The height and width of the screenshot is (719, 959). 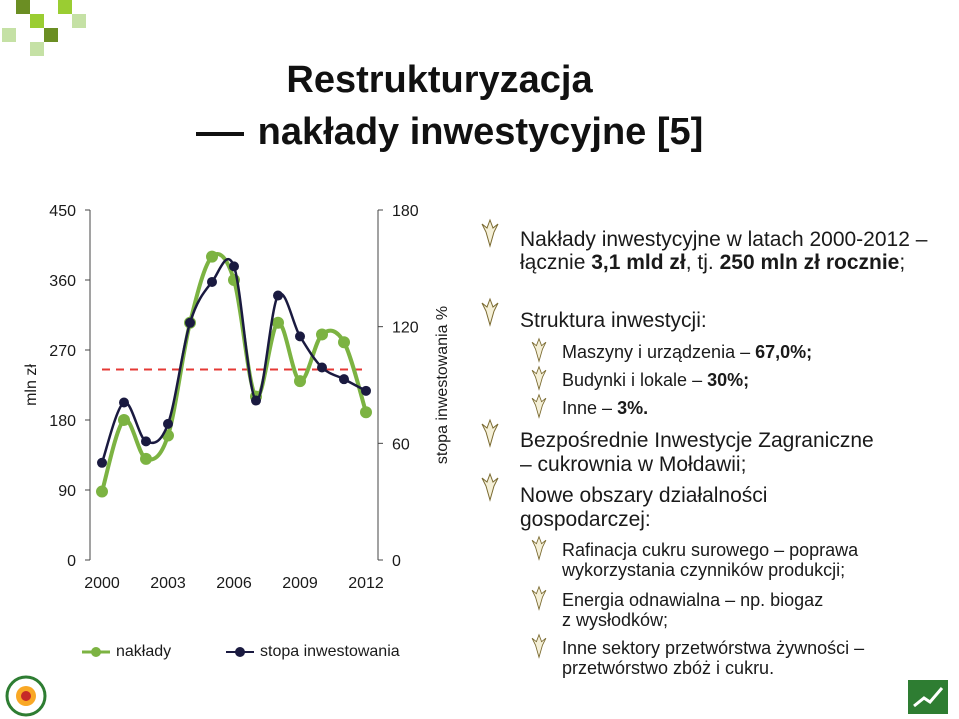 I want to click on sub-inne: Inne – 3%., so click(x=605, y=408).